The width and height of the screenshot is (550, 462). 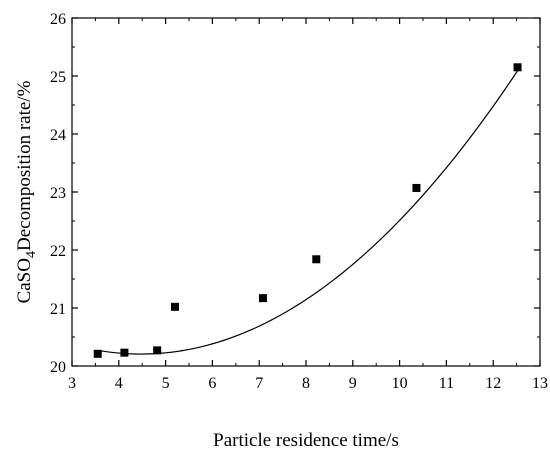 I want to click on y-tick-label: 22, so click(x=58, y=251).